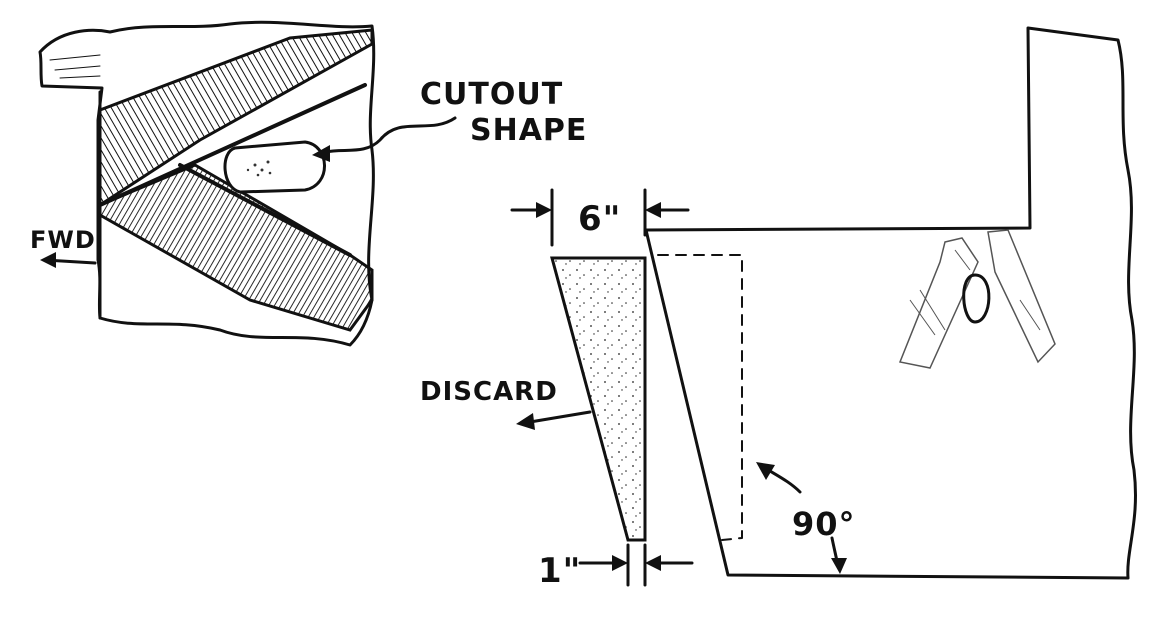 Image resolution: width=1173 pixels, height=634 pixels. Describe the element at coordinates (489, 392) in the screenshot. I see `discard-label: DISCARD` at that location.